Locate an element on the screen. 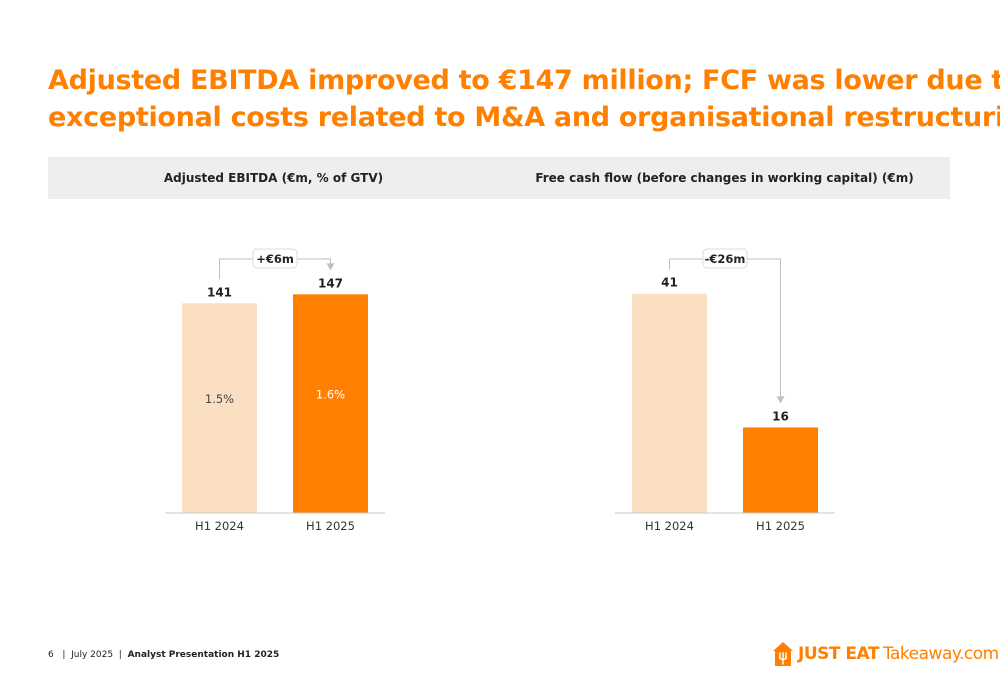 The height and width of the screenshot is (685, 1000). ebitda-tick-label-0: H1 2024 is located at coordinates (219, 526).